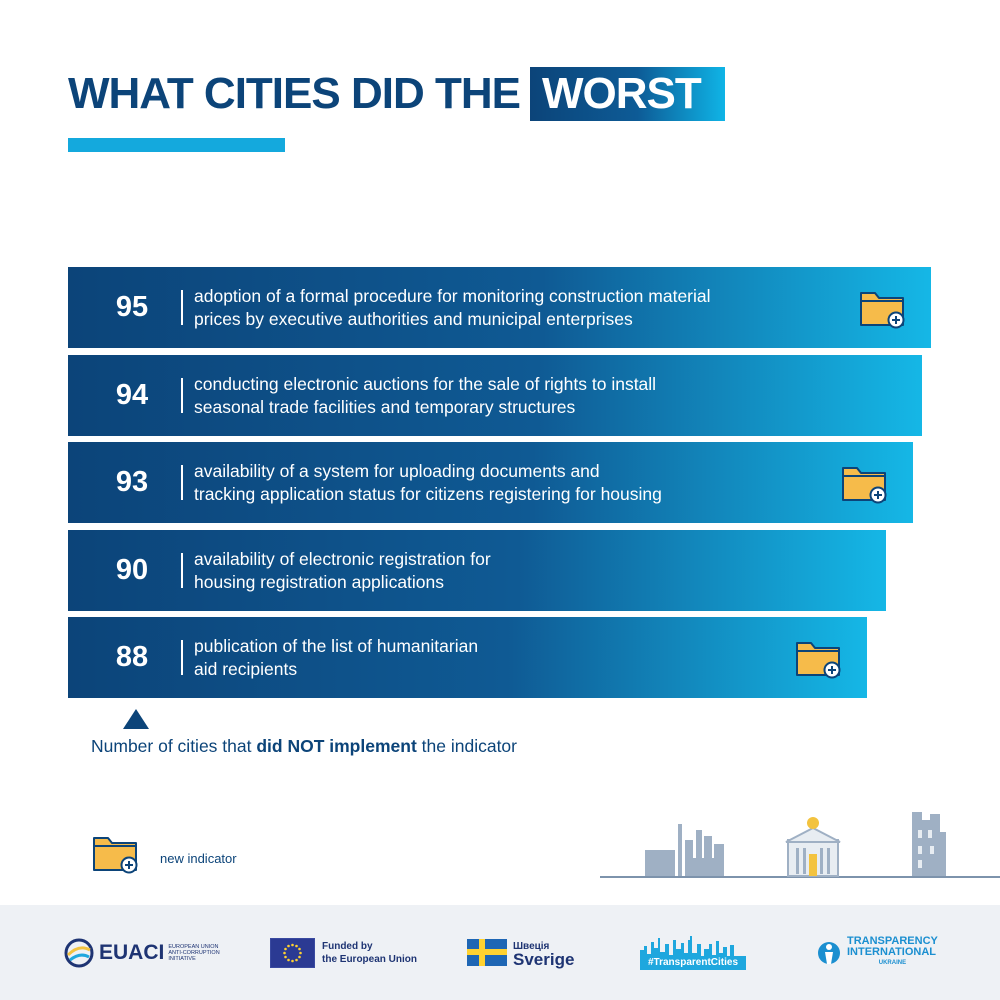  Describe the element at coordinates (132, 482) in the screenshot. I see `bar-value-label: 93` at that location.